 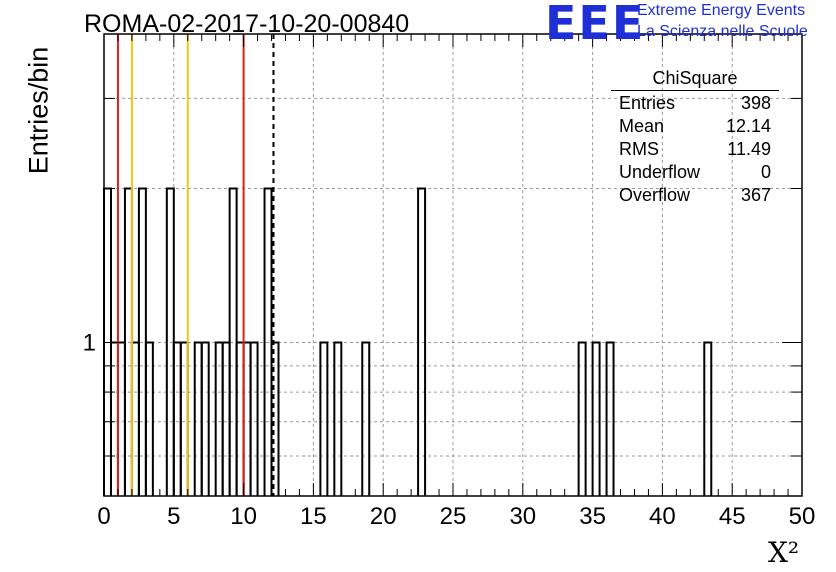 What do you see at coordinates (765, 172) in the screenshot?
I see `stats-value: 0` at bounding box center [765, 172].